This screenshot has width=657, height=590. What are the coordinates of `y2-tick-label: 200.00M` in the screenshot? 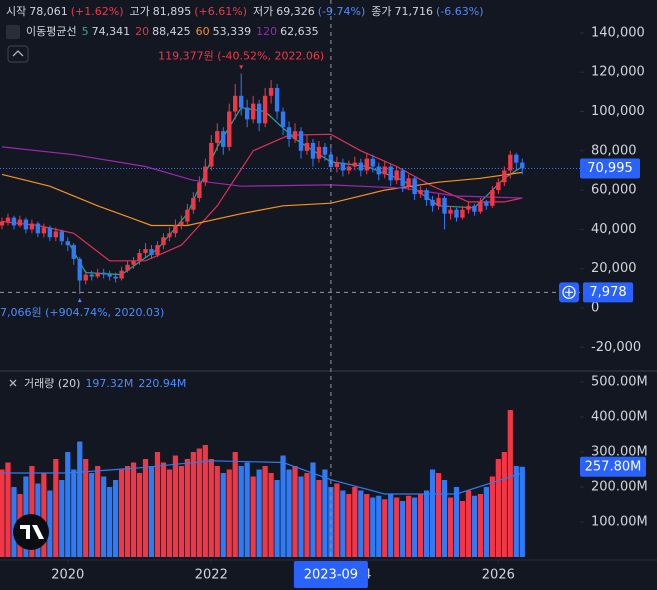 It's located at (619, 487).